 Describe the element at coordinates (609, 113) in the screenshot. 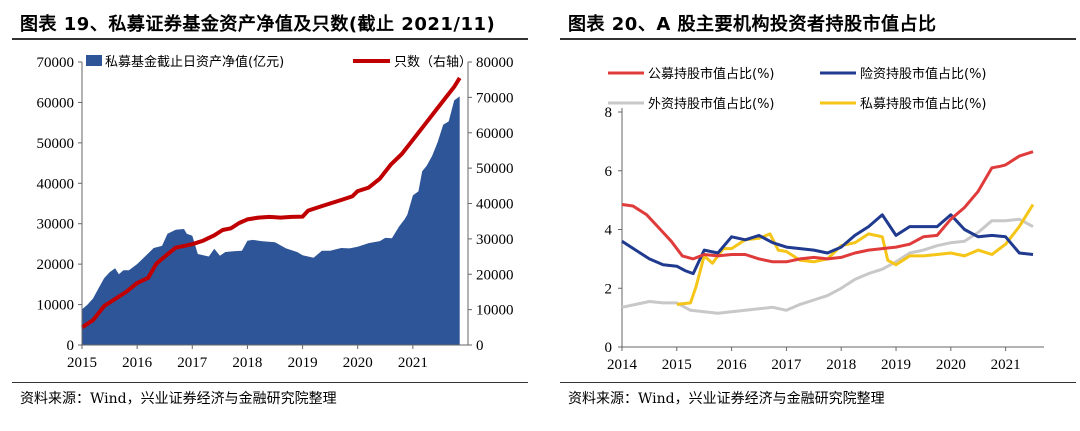

I see `y-tick-label: 8` at that location.